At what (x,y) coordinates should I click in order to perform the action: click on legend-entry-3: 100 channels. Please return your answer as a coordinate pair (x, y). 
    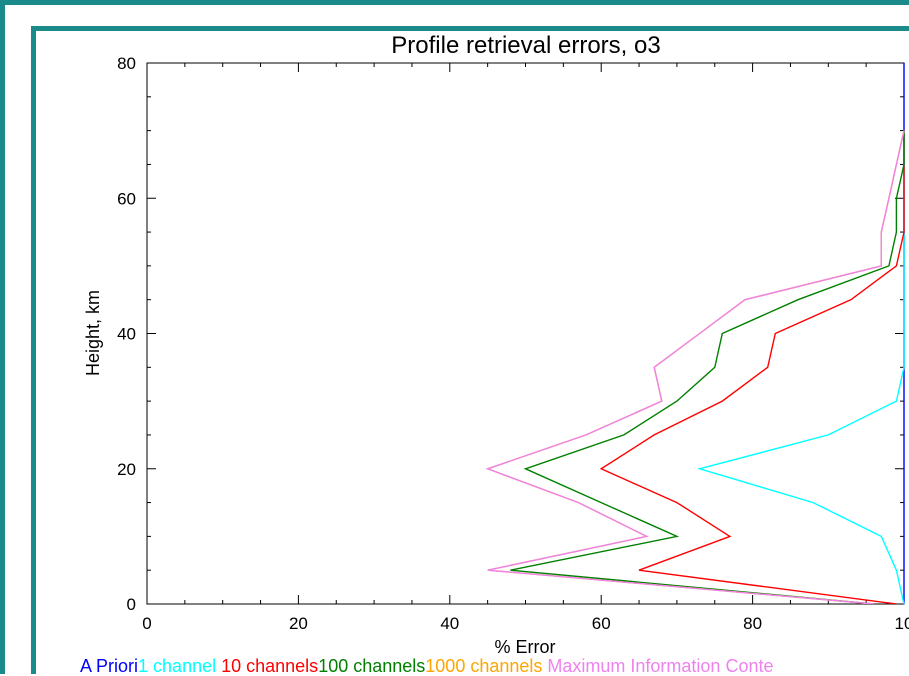
    Looking at the image, I should click on (372, 666).